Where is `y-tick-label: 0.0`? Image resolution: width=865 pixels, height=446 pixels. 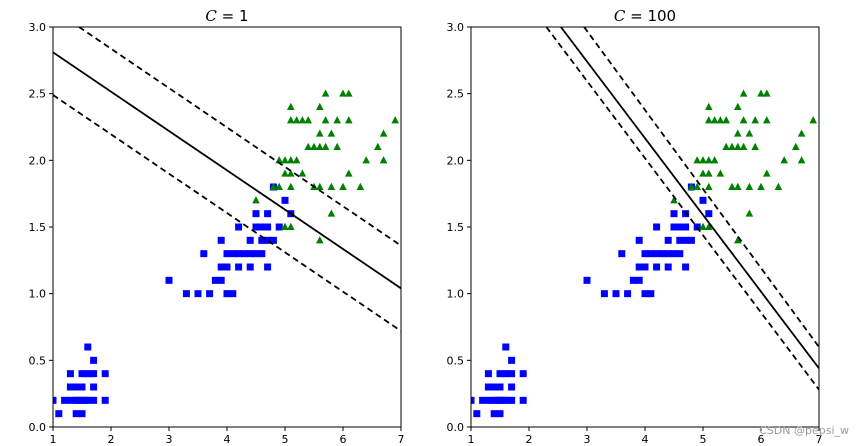 y-tick-label: 0.0 is located at coordinates (456, 427).